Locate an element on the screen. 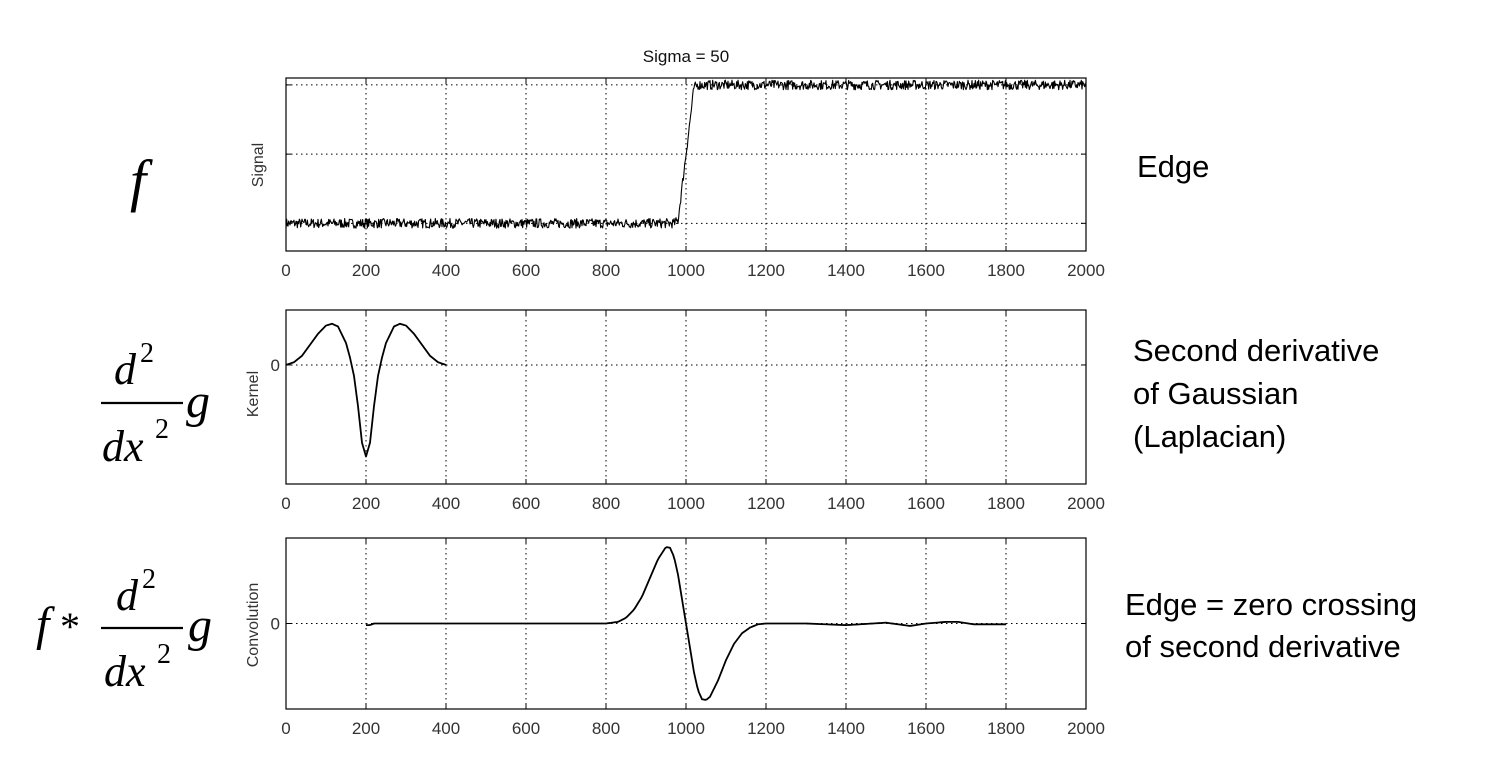  math-conv-denominator-exponent: 2 is located at coordinates (164, 654).